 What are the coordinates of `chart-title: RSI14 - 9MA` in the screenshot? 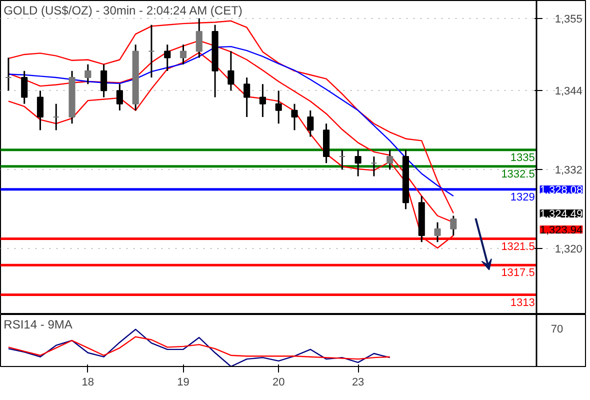 It's located at (38, 325).